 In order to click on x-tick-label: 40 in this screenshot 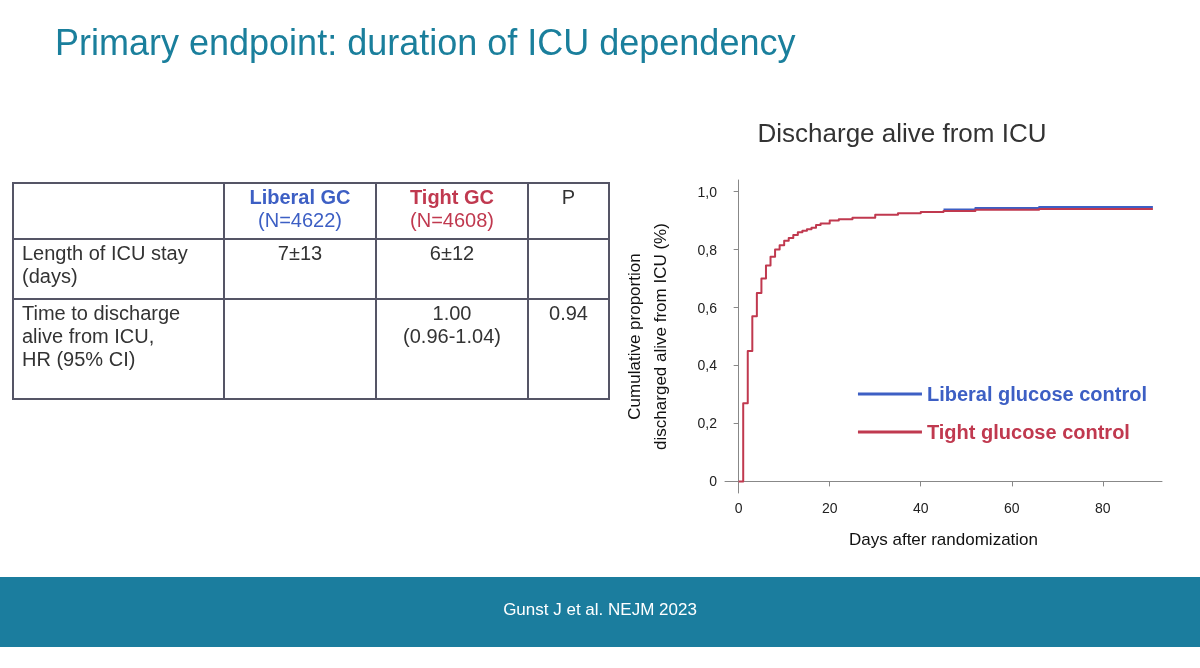, I will do `click(920, 508)`.